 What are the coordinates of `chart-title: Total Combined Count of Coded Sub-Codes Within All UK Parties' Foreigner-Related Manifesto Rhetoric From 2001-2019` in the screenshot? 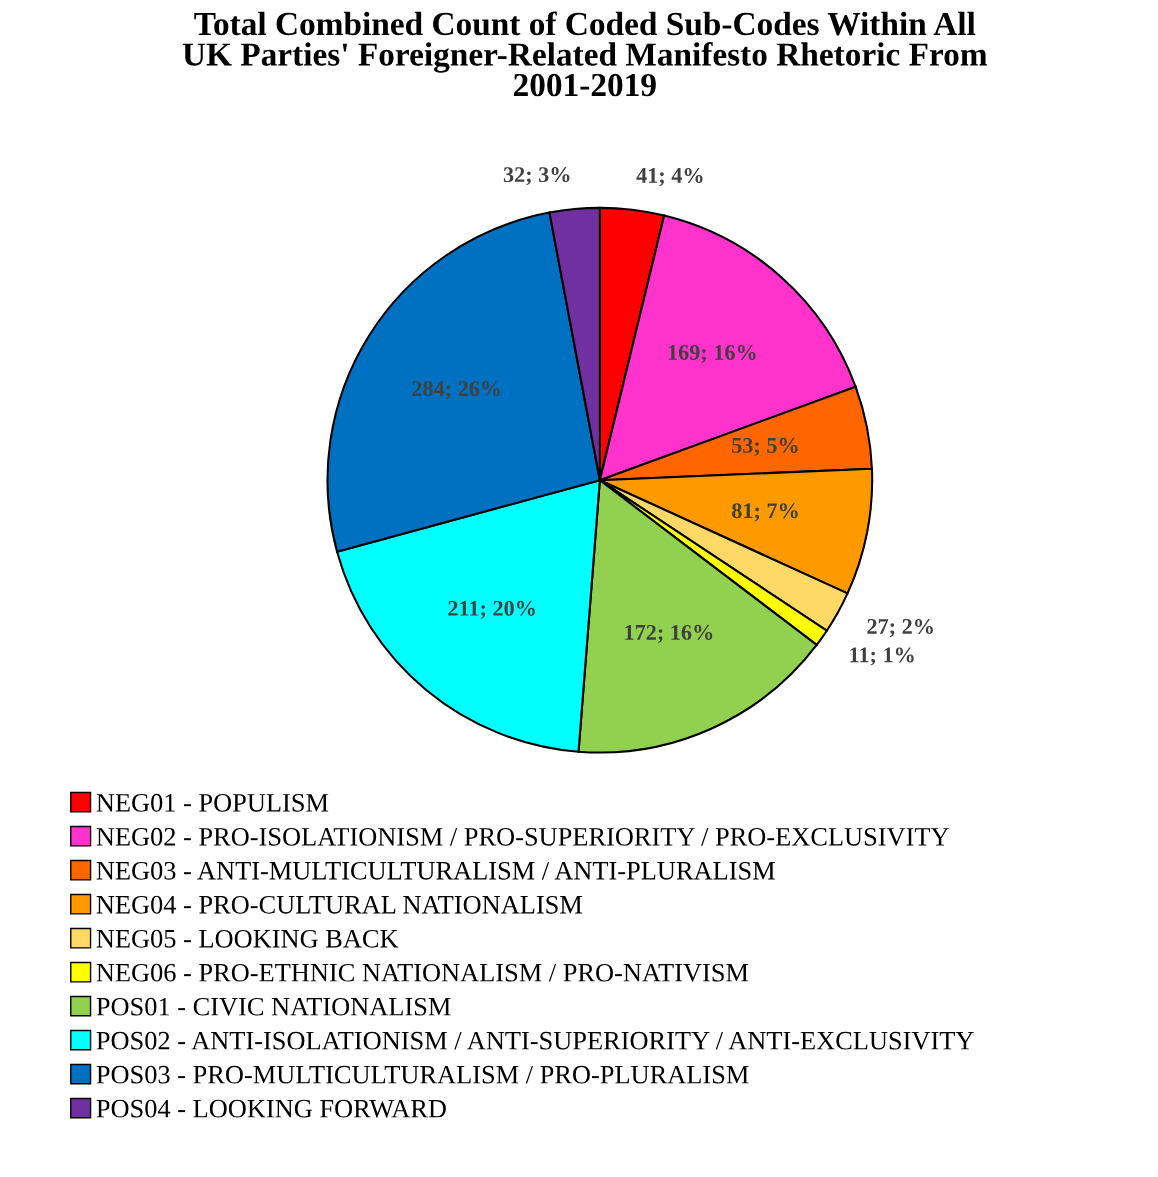 It's located at (585, 54).